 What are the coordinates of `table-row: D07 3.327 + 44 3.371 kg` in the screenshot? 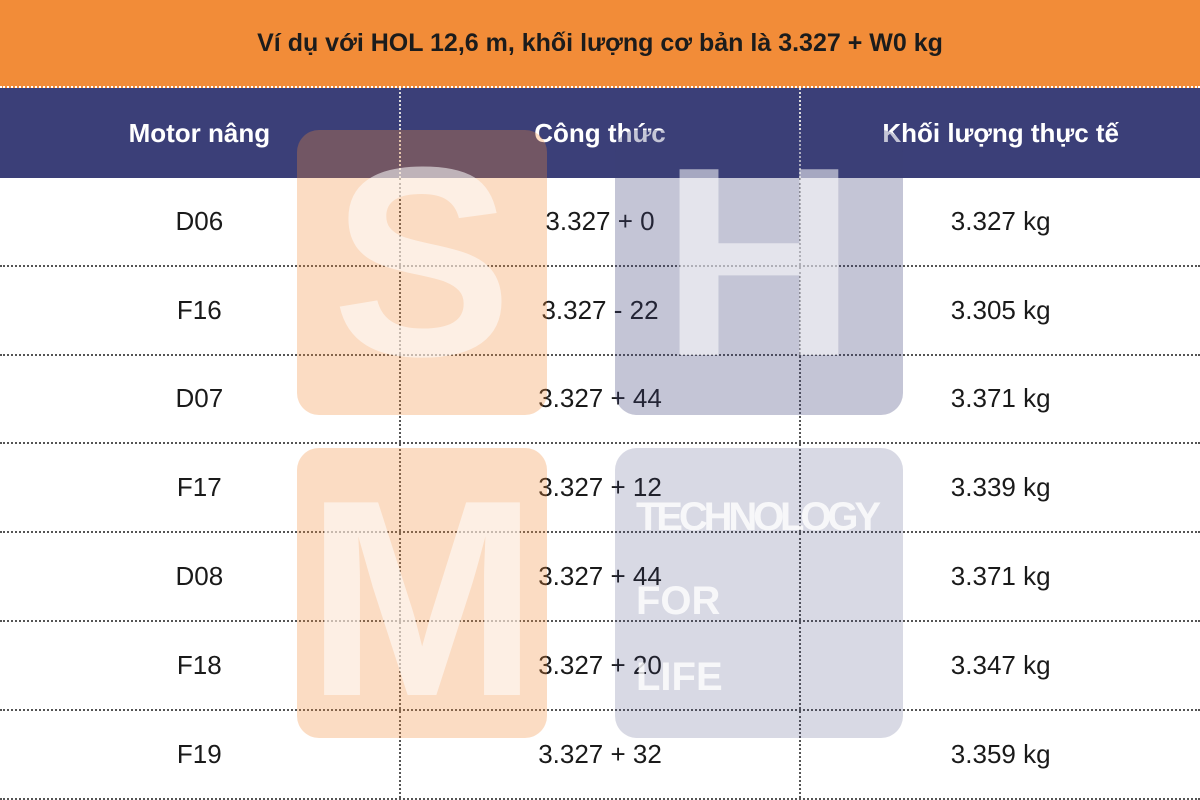 It's located at (600, 400).